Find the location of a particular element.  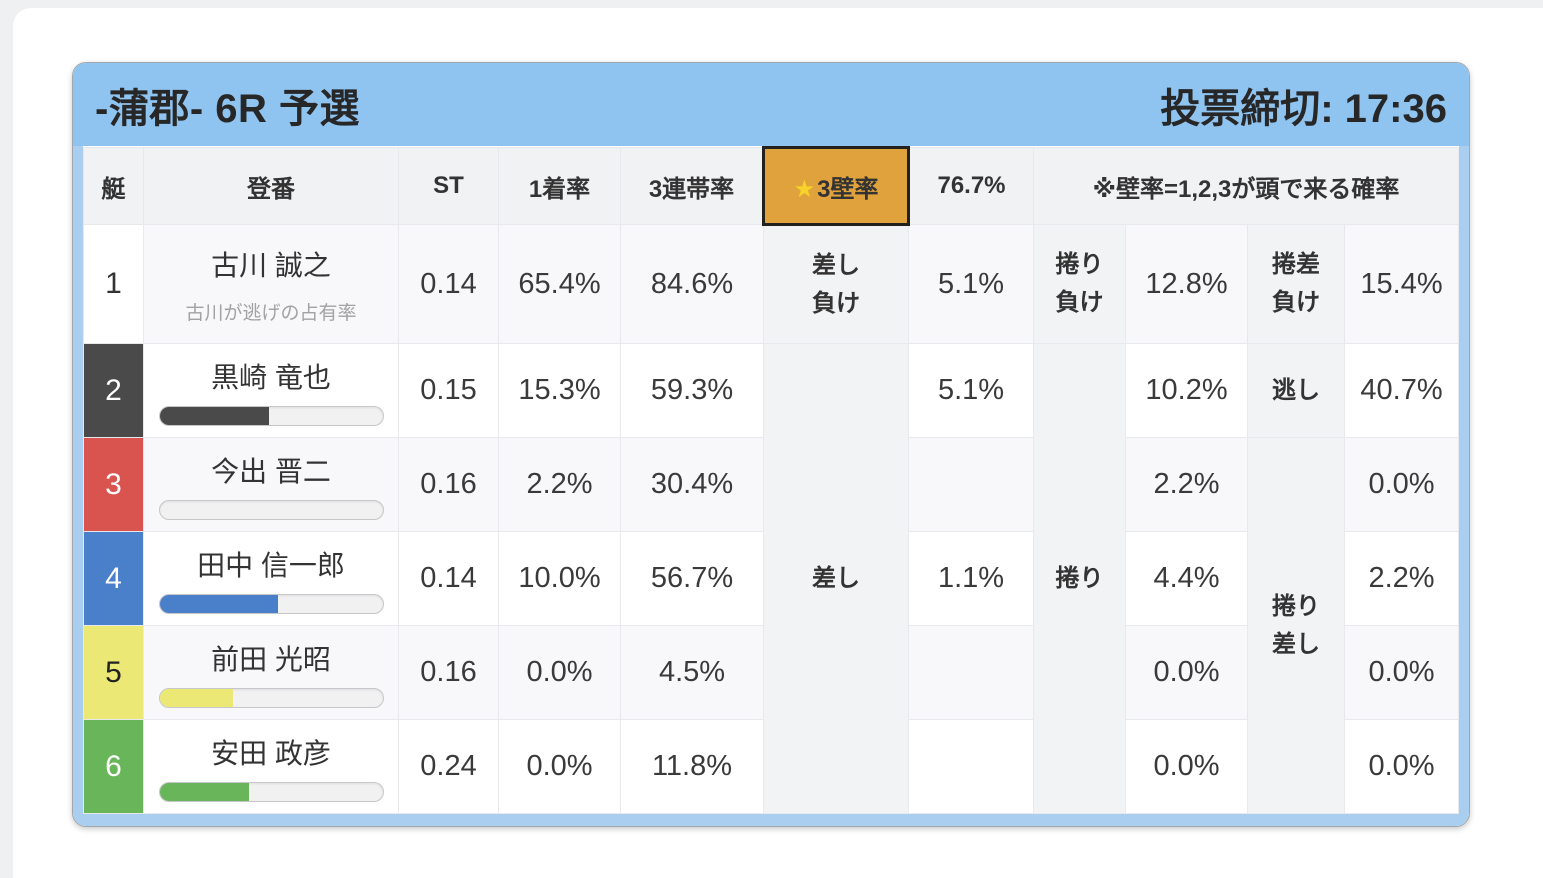

wall-rate-button: ★3壁率 is located at coordinates (836, 186).